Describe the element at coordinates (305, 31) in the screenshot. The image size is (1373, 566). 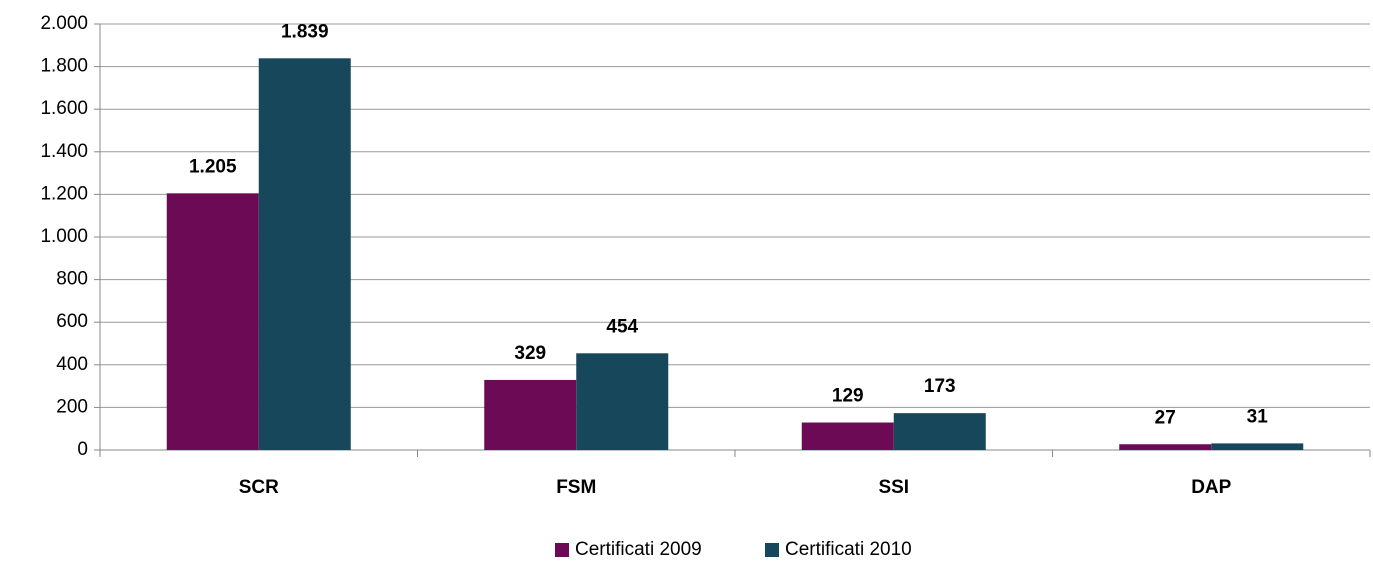
I see `data-label: 1.839` at that location.